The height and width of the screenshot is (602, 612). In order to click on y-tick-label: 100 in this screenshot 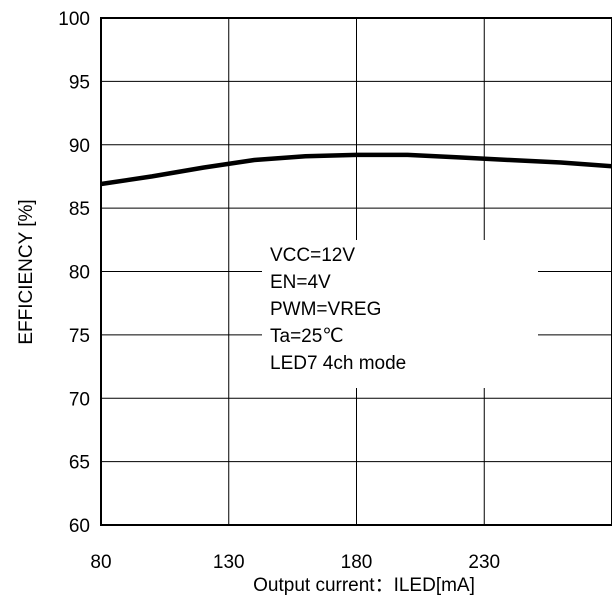, I will do `click(74, 19)`.